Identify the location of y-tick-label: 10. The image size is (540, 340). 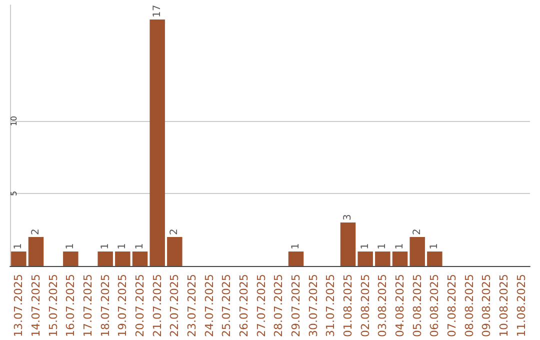
(14, 121).